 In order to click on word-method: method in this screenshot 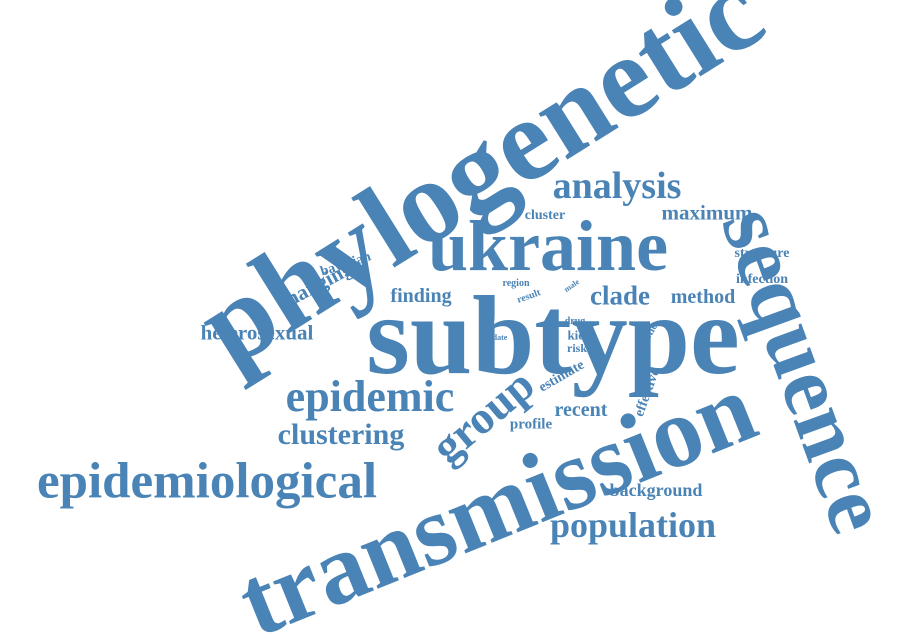, I will do `click(703, 297)`.